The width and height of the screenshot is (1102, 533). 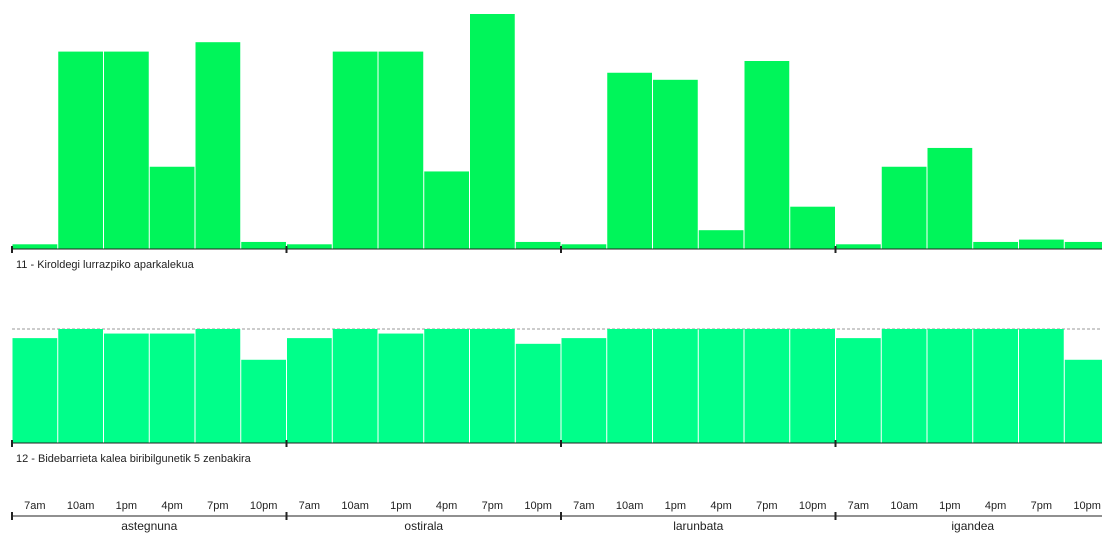 What do you see at coordinates (105, 265) in the screenshot?
I see `panel-title: 11 - Kiroldegi lurrazpiko aparkalekua` at bounding box center [105, 265].